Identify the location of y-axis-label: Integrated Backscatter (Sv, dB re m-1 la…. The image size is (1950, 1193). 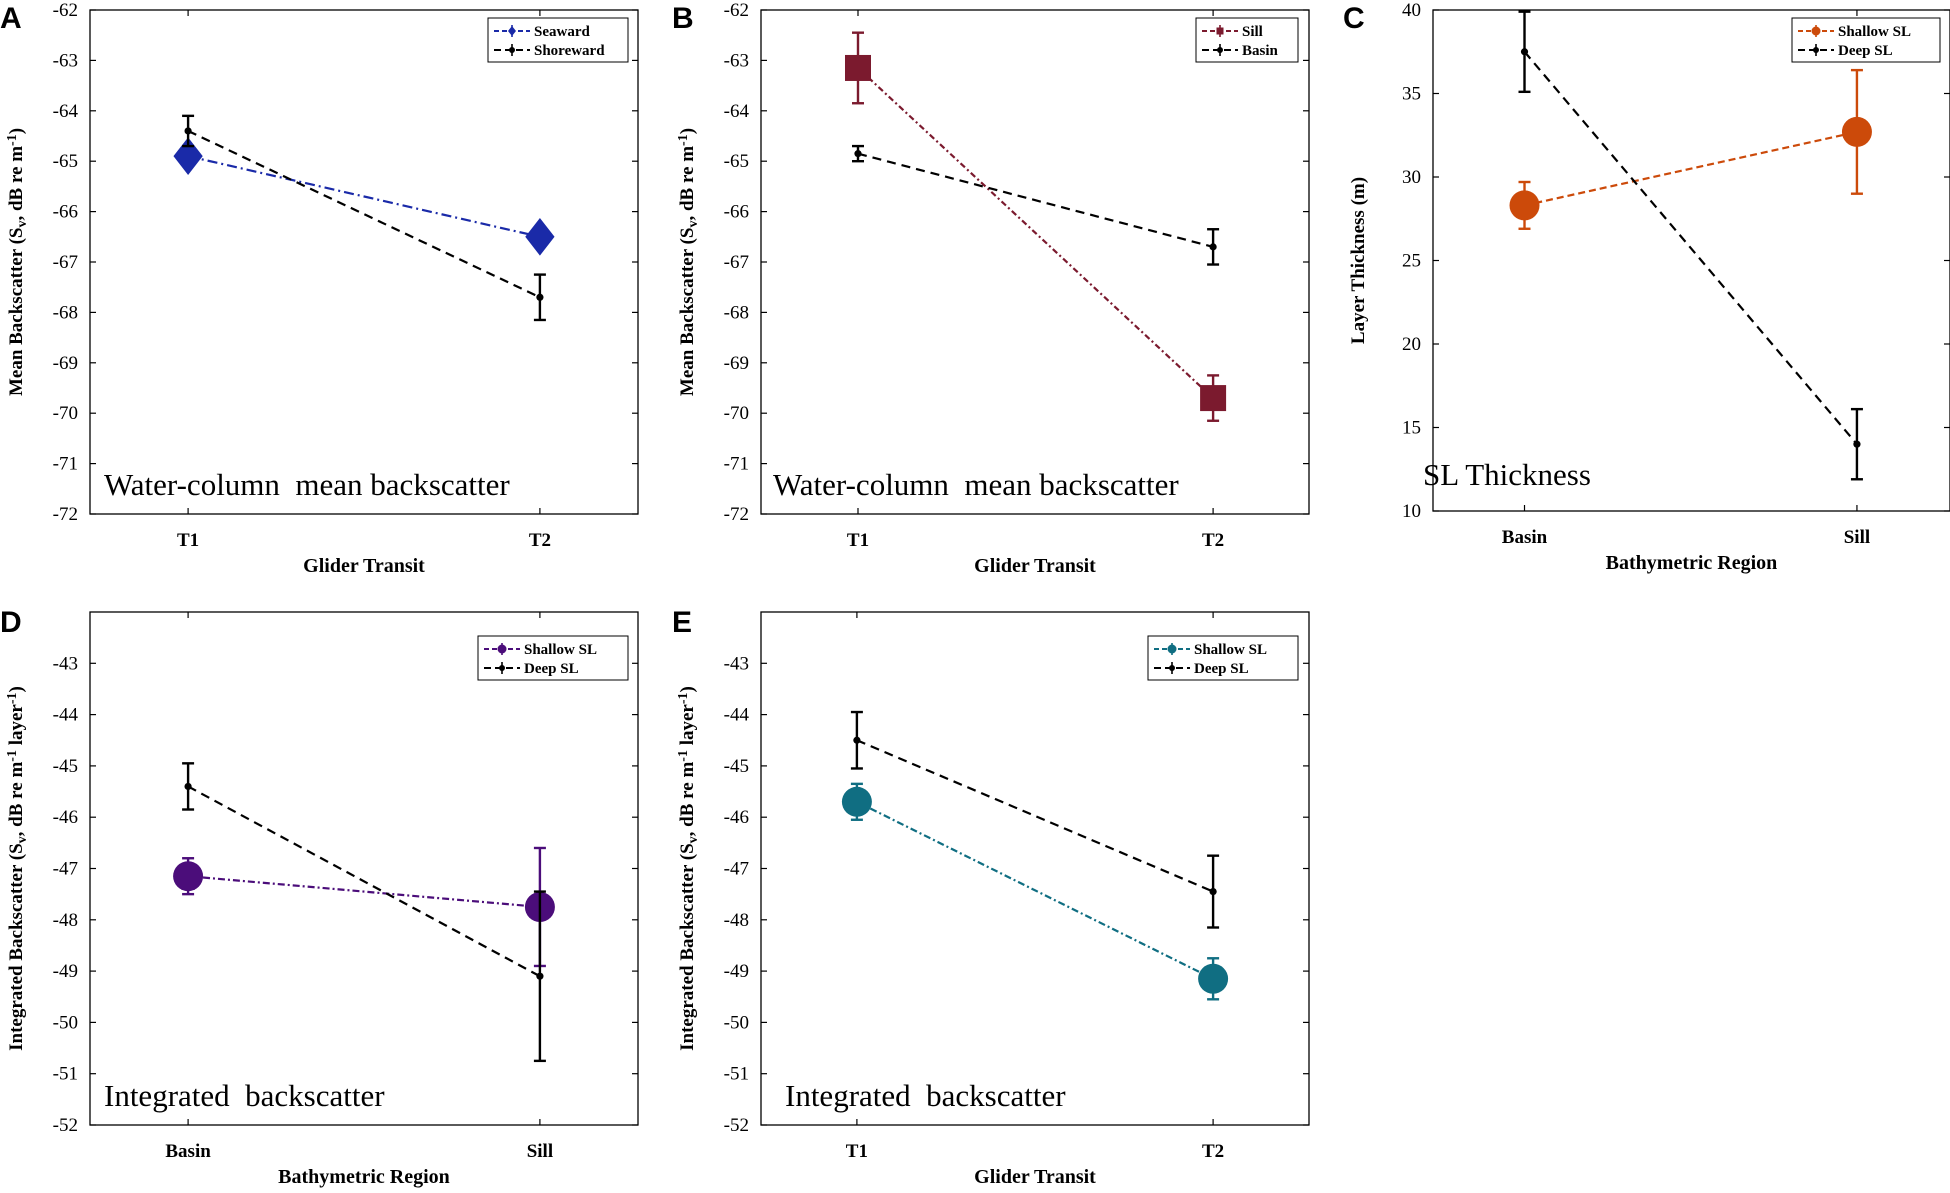
(688, 868).